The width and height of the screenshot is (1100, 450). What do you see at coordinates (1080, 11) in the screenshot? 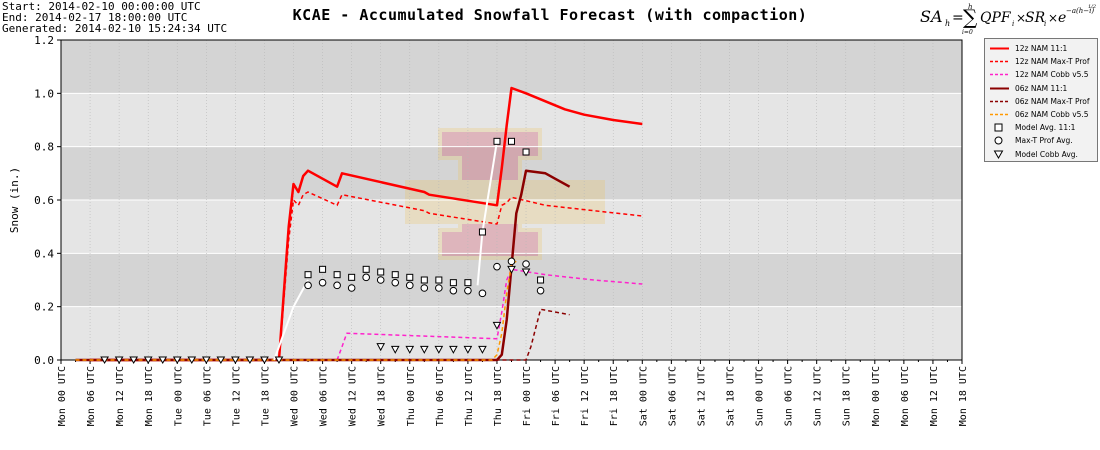
I see `formula-exponent: −a(h−i)` at bounding box center [1080, 11].